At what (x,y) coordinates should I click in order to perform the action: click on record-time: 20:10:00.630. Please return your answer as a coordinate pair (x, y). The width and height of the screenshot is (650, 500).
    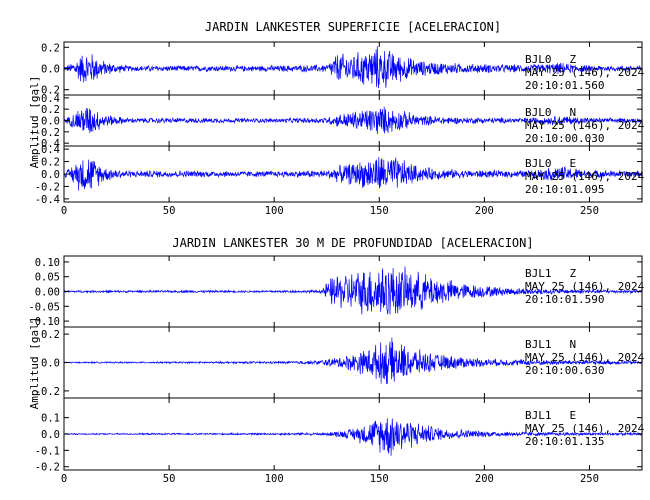
    Looking at the image, I should click on (564, 370).